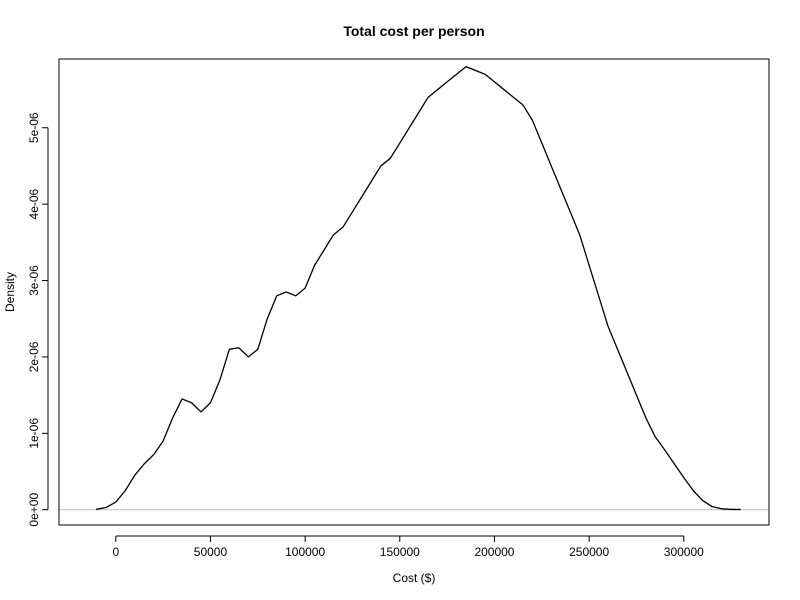 Image resolution: width=800 pixels, height=600 pixels. I want to click on y-axis-label: Density, so click(10, 292).